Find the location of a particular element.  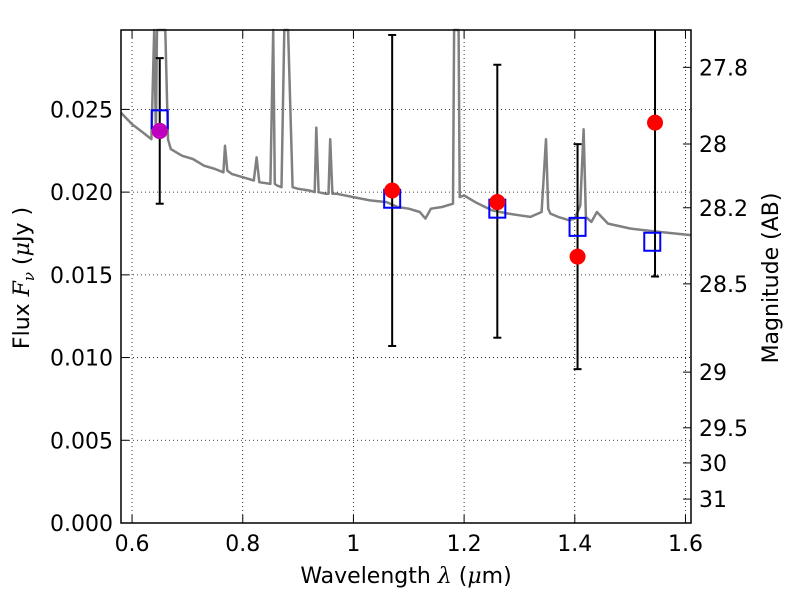

y2-axis-label: Magnitude (AB) is located at coordinates (771, 278).